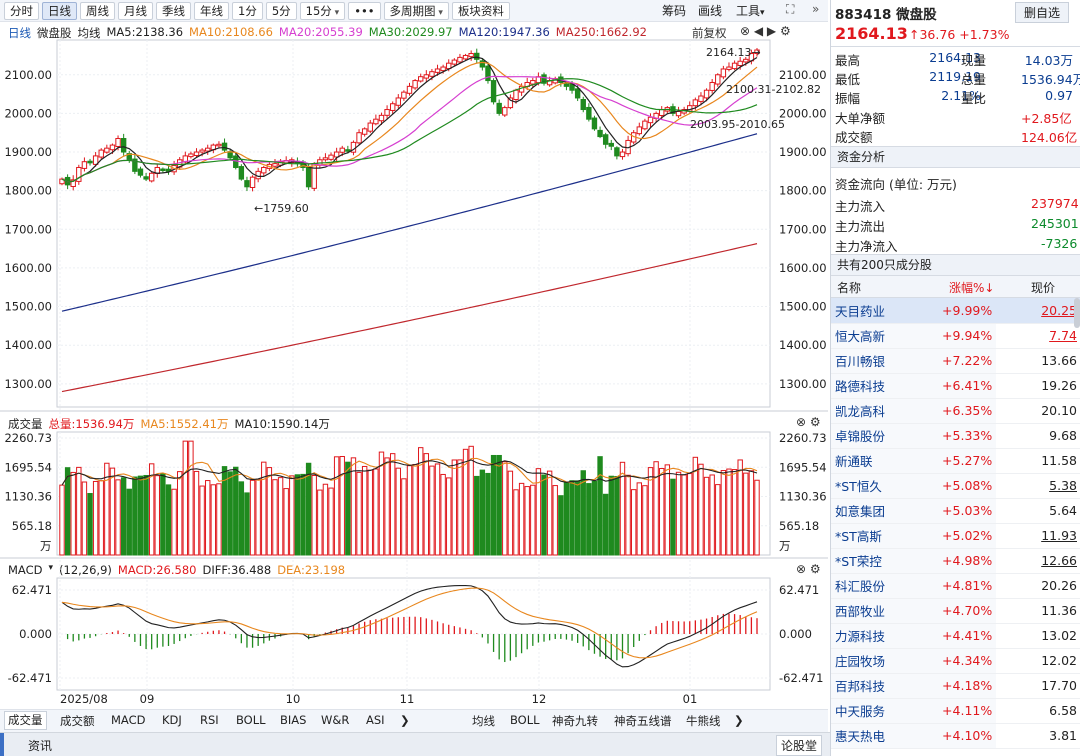 Image resolution: width=1080 pixels, height=756 pixels. What do you see at coordinates (877, 411) in the screenshot?
I see `stock-name: 凯龙高科` at bounding box center [877, 411].